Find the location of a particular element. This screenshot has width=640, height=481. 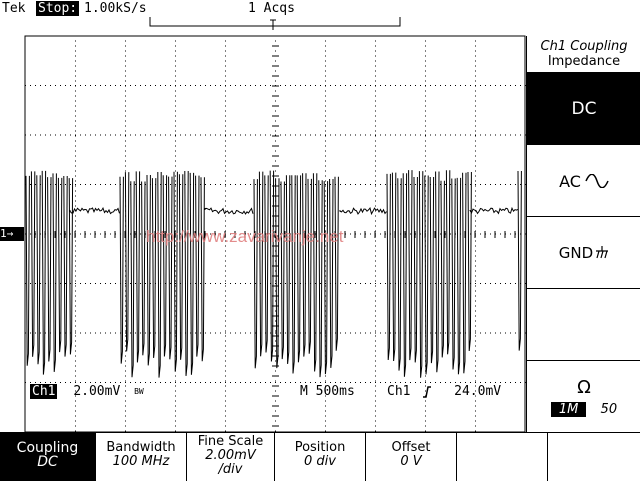

side-menu-title: Ch1 Coupling Impedance is located at coordinates (584, 54).